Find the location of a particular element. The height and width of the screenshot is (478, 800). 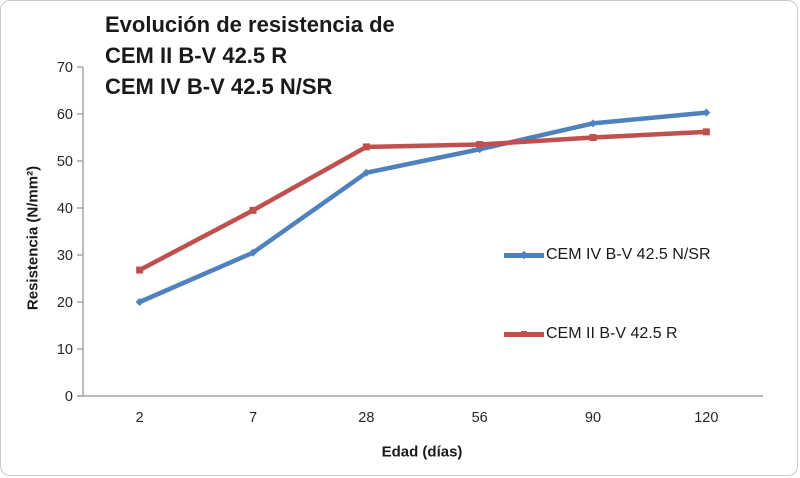

chart-title-line-2: CEM II B-V 42.5 R is located at coordinates (196, 55).